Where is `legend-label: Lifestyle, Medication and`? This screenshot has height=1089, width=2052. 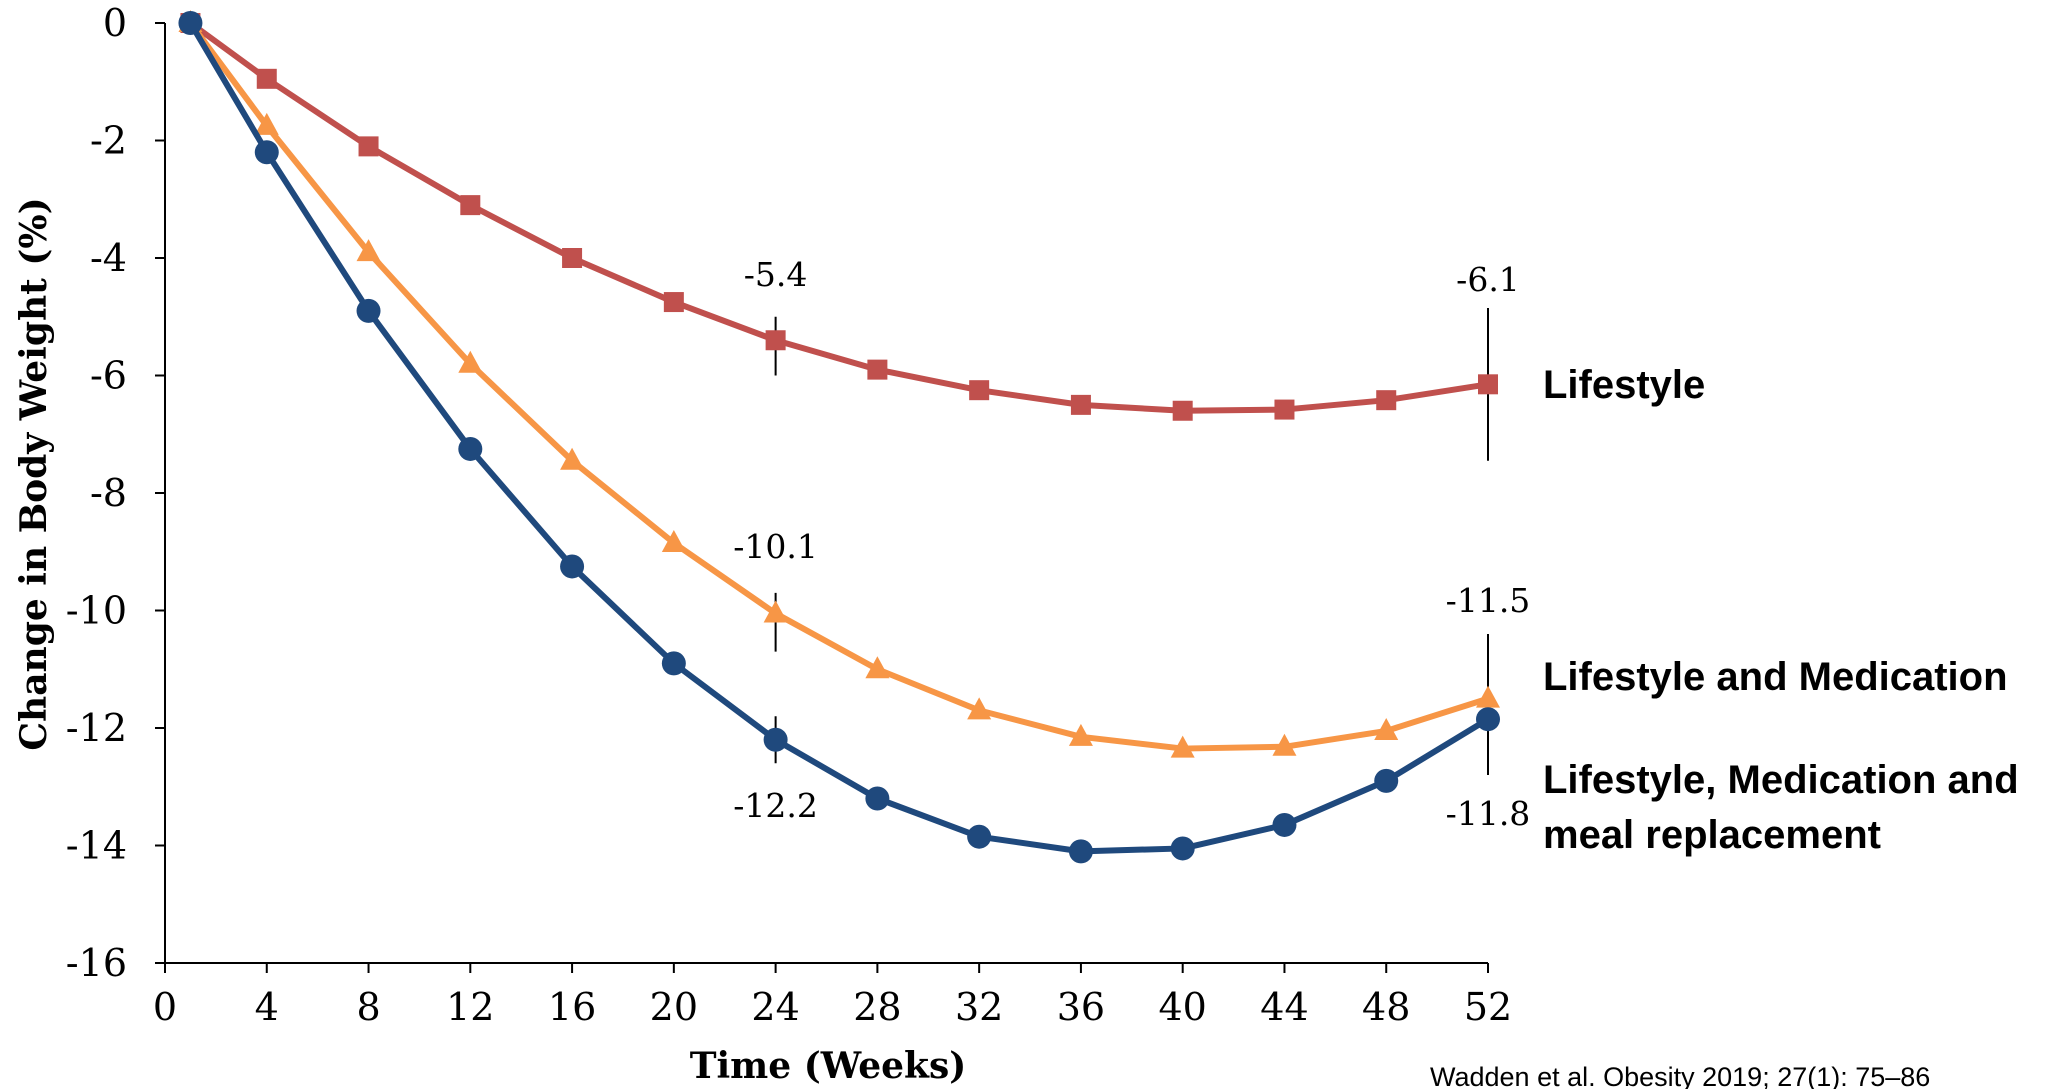 legend-label: Lifestyle, Medication and is located at coordinates (1781, 780).